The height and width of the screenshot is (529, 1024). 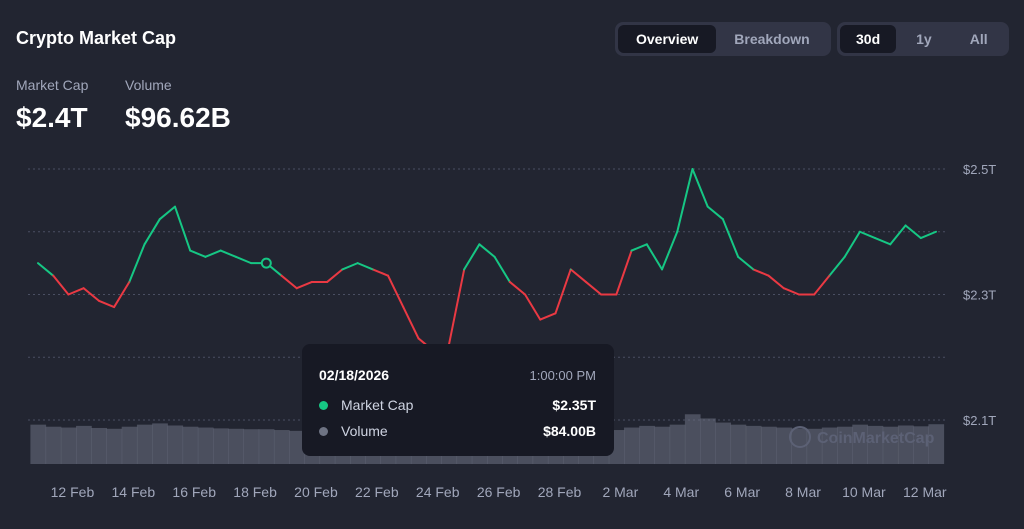 I want to click on tooltip-date: 02/18/2026, so click(x=354, y=375).